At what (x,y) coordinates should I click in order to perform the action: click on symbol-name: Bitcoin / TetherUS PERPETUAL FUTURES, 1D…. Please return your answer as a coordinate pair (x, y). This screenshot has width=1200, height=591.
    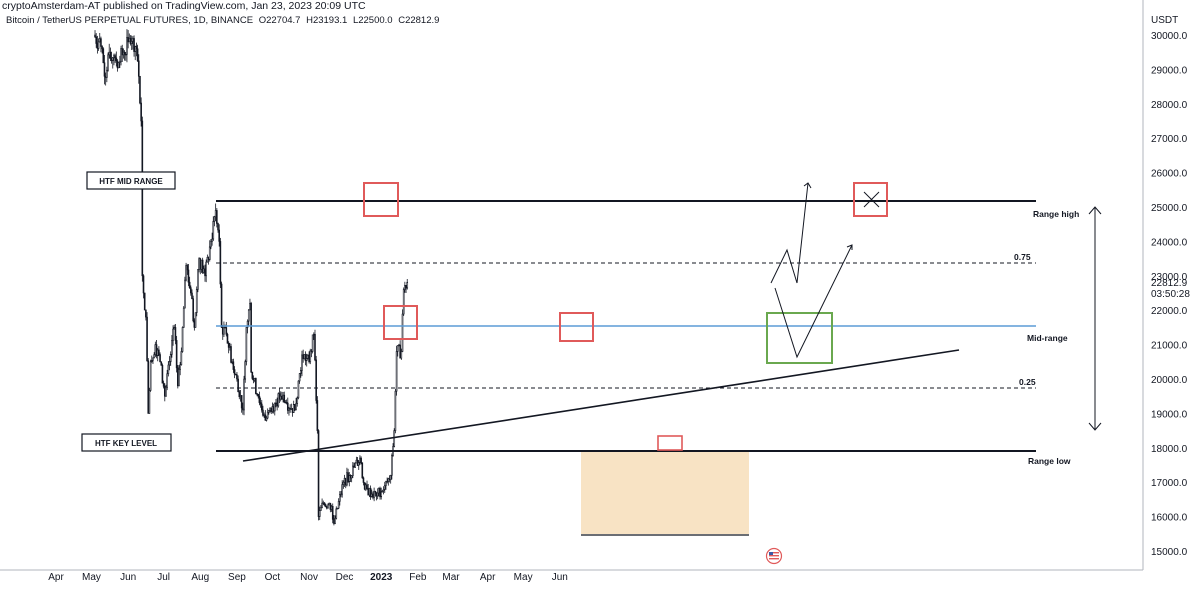
    Looking at the image, I should click on (130, 20).